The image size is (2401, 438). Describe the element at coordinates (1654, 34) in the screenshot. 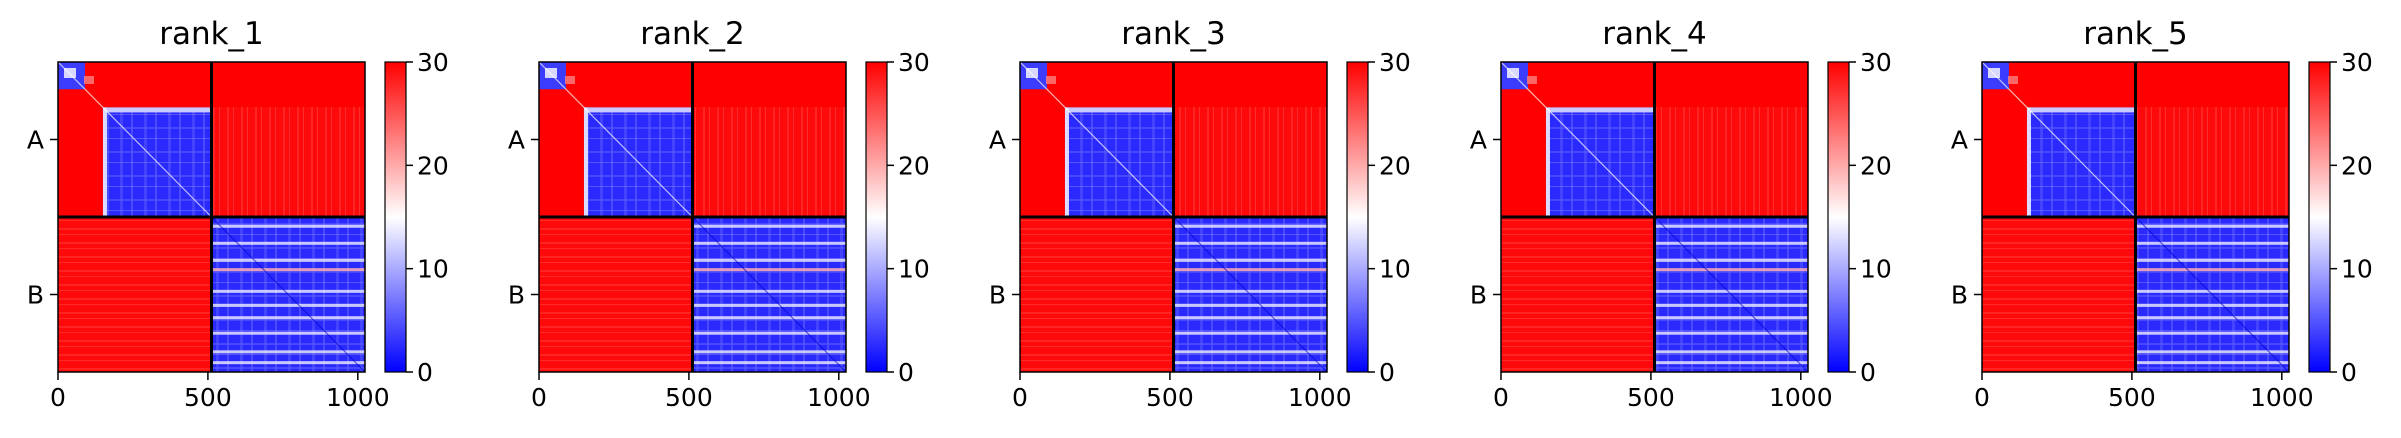

I see `panel-title: rank_4` at that location.